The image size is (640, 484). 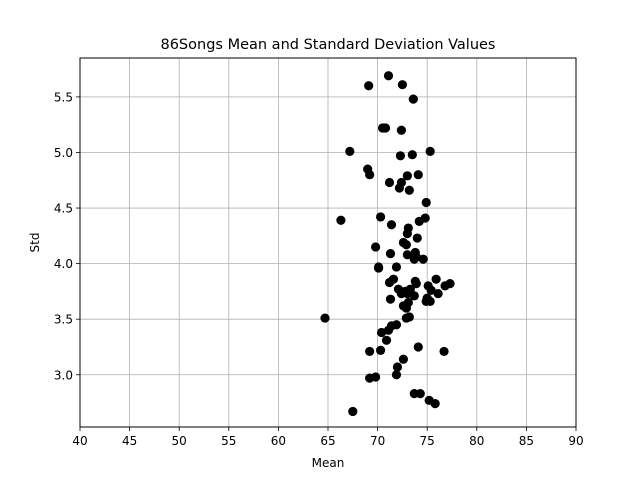 What do you see at coordinates (63, 153) in the screenshot?
I see `y-tick-label: 5.0` at bounding box center [63, 153].